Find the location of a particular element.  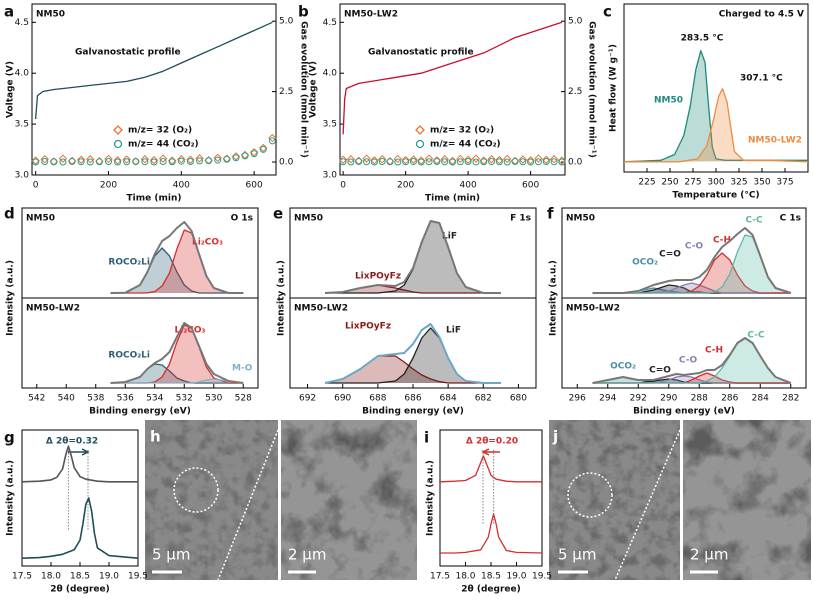

x-tick-label: 19.5 is located at coordinates (138, 577).